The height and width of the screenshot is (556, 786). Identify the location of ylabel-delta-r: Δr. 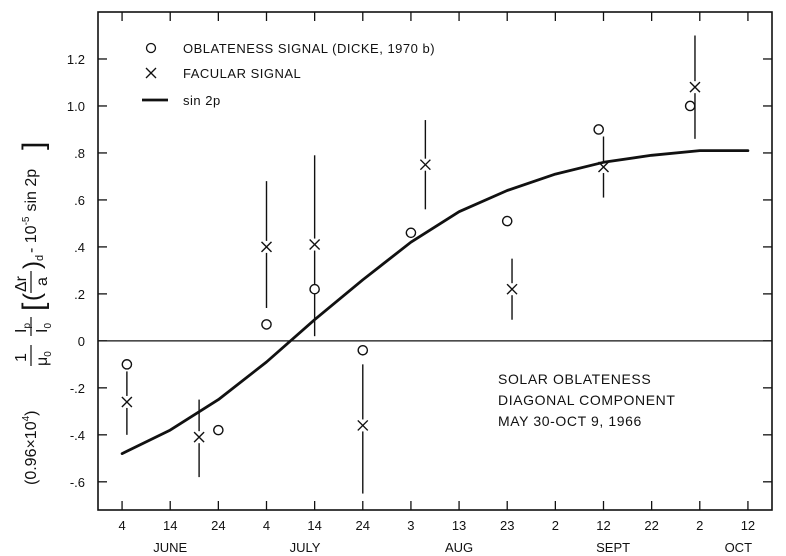
(21, 283).